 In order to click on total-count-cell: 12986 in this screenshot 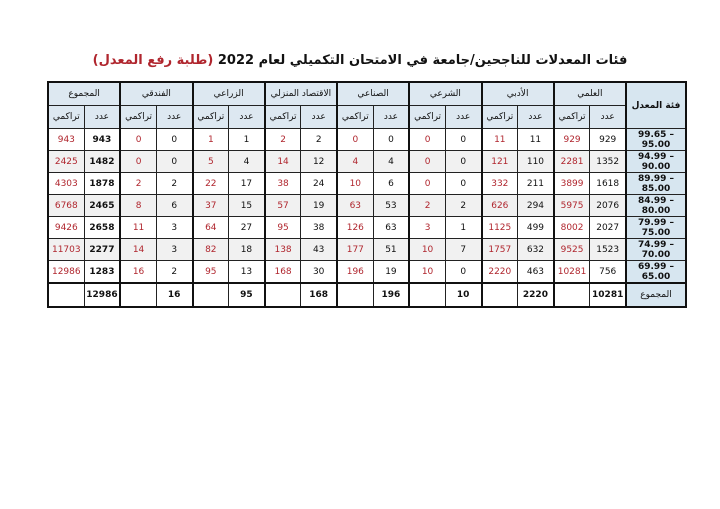, I will do `click(102, 295)`.